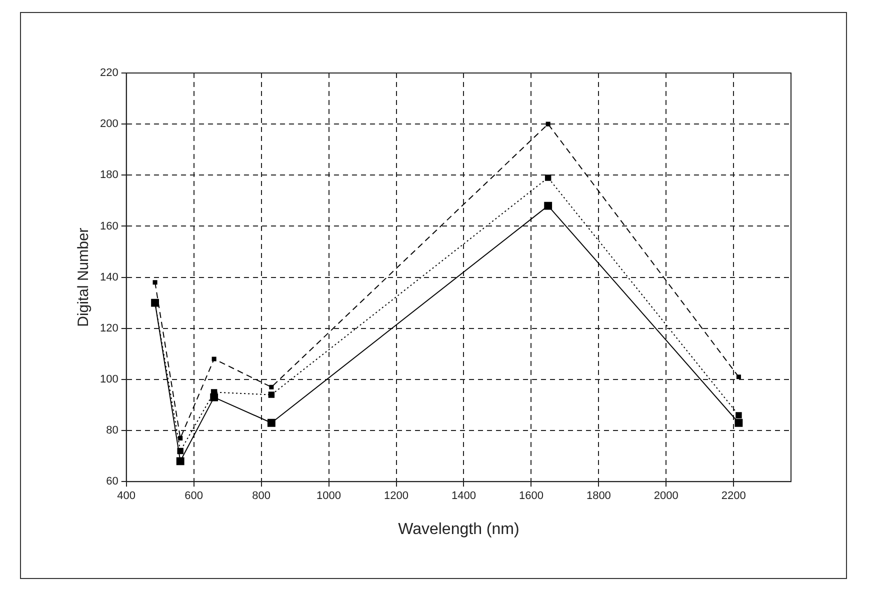  Describe the element at coordinates (733, 496) in the screenshot. I see `x-tick-label: 2200` at that location.